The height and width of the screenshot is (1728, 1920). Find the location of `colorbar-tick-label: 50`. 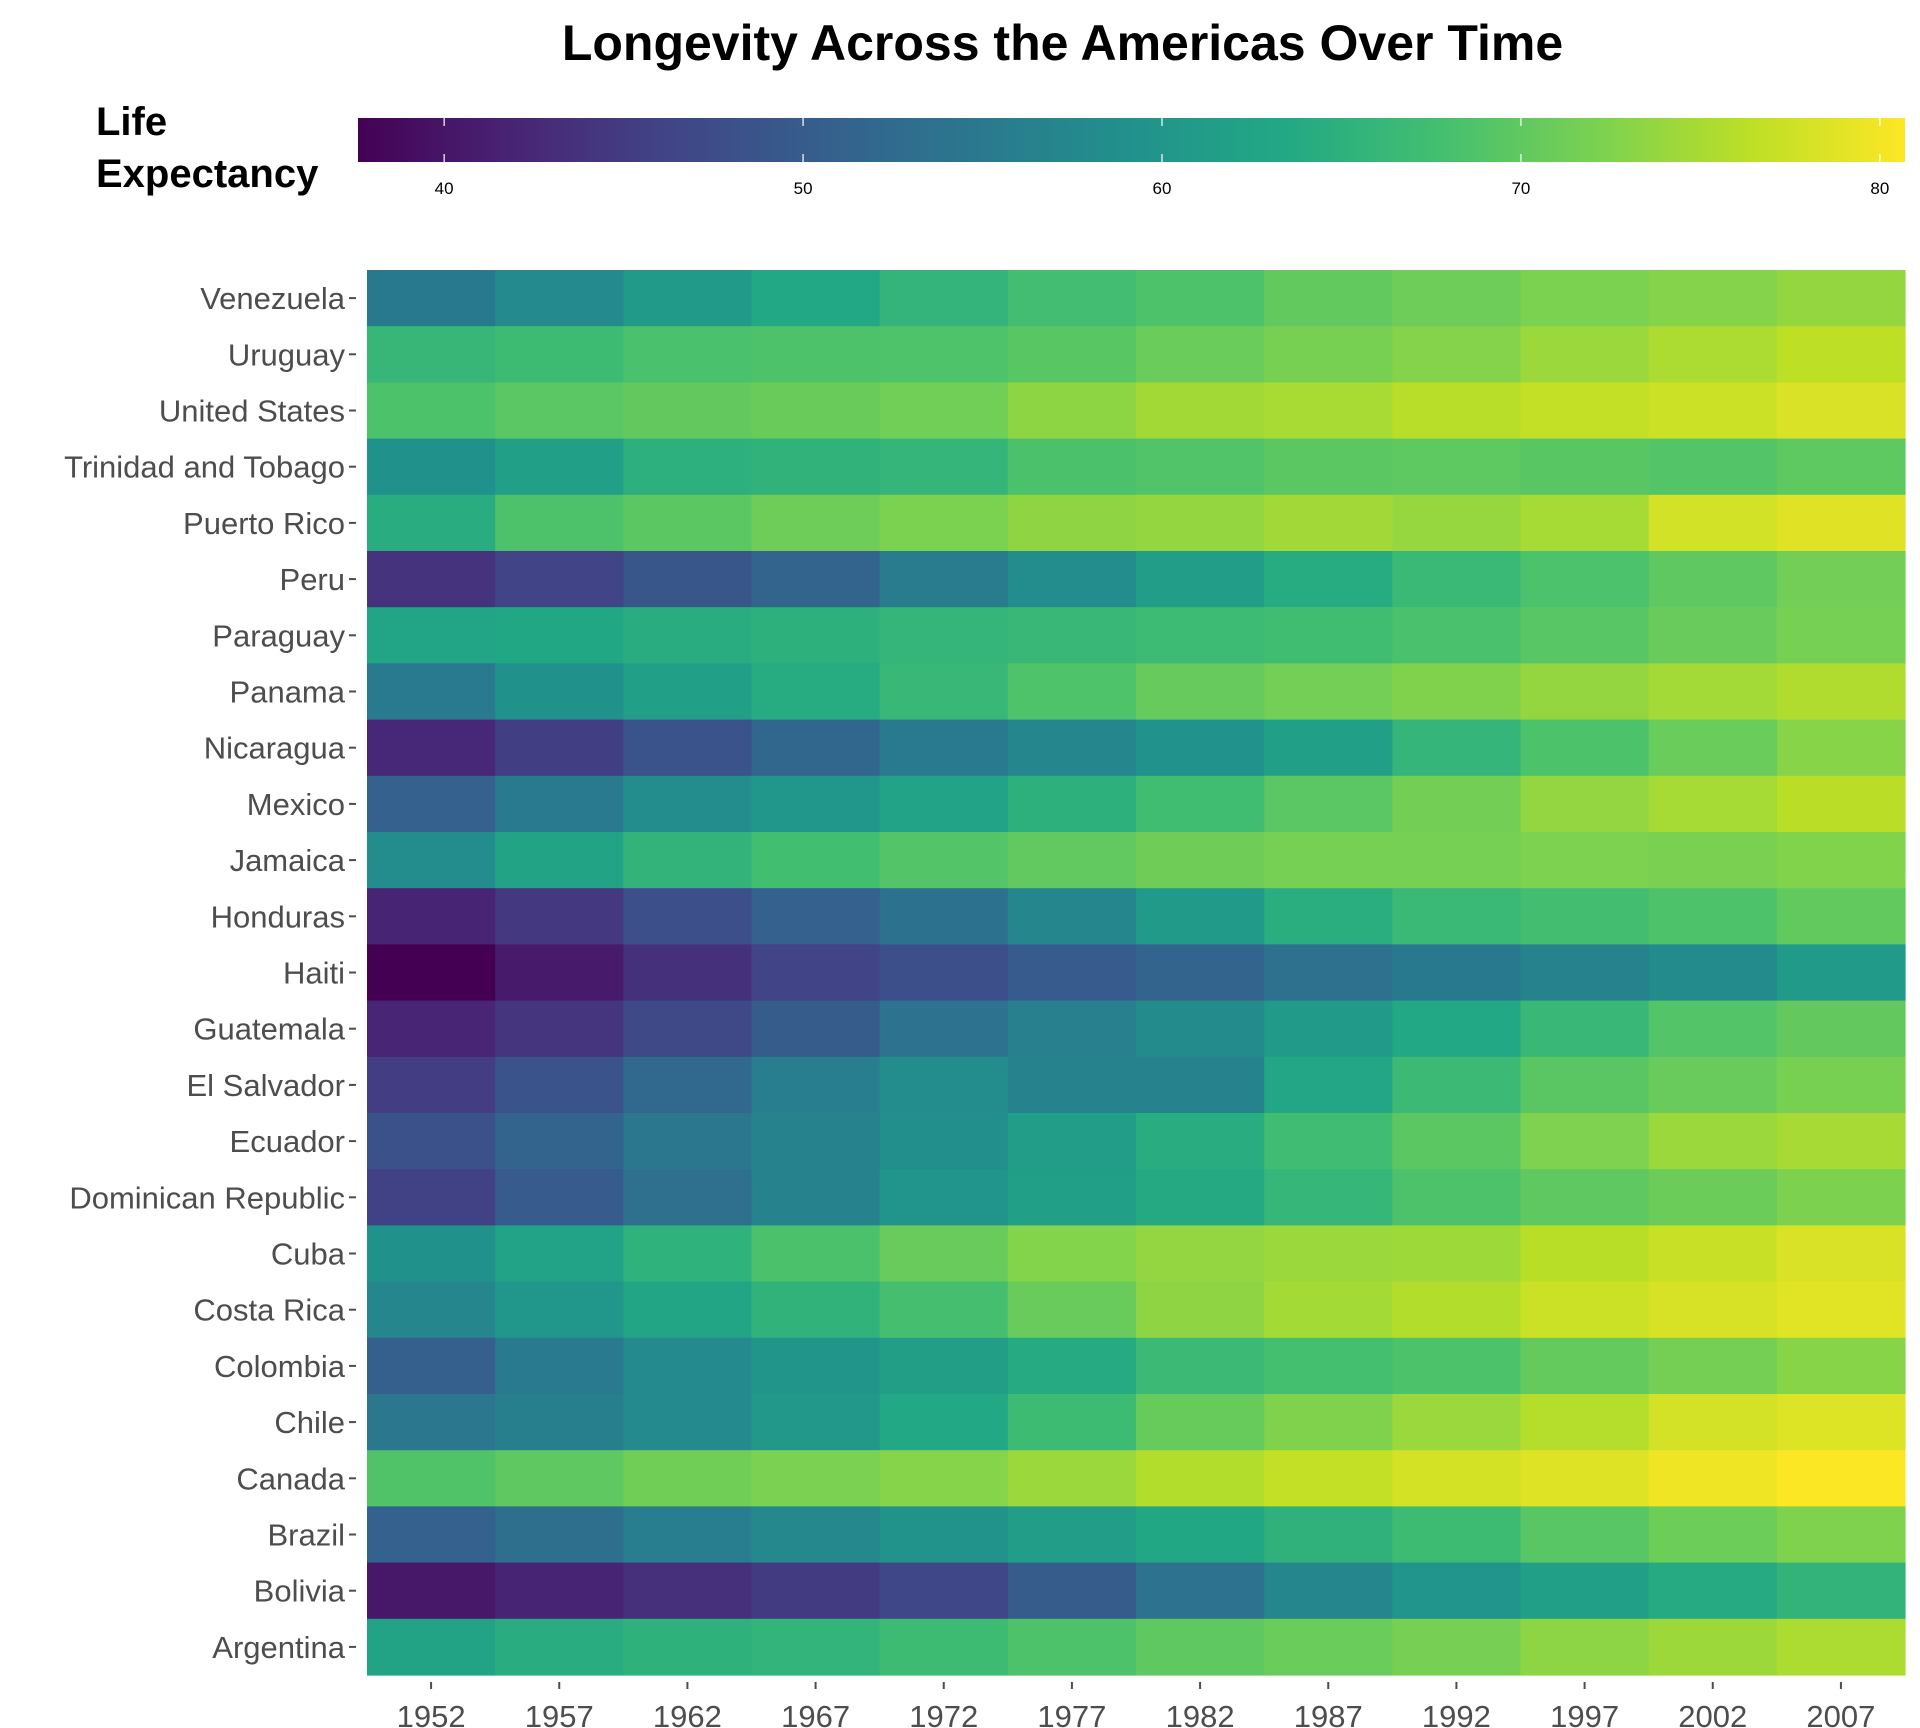

colorbar-tick-label: 50 is located at coordinates (803, 188).